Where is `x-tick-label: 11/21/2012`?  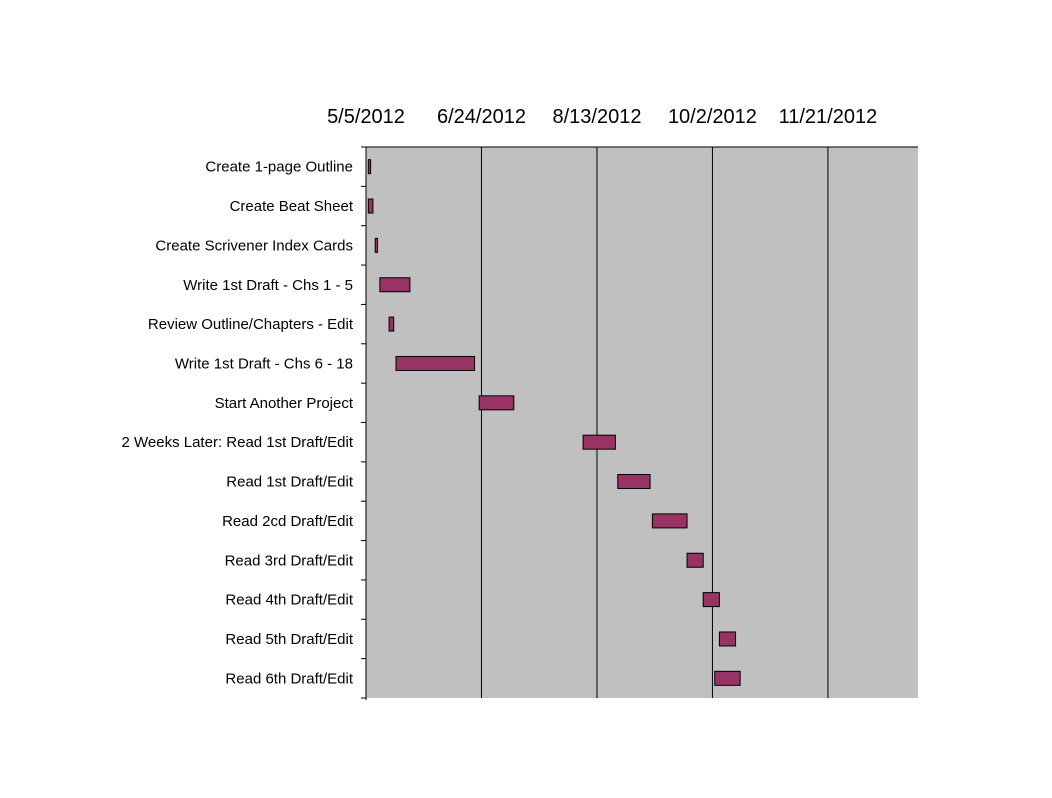
x-tick-label: 11/21/2012 is located at coordinates (828, 117).